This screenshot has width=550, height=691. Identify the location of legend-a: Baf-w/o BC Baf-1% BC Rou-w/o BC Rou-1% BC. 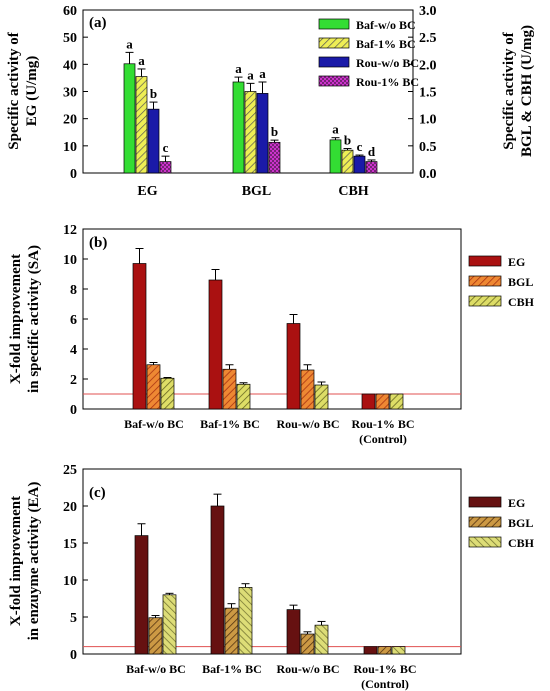
(368, 53).